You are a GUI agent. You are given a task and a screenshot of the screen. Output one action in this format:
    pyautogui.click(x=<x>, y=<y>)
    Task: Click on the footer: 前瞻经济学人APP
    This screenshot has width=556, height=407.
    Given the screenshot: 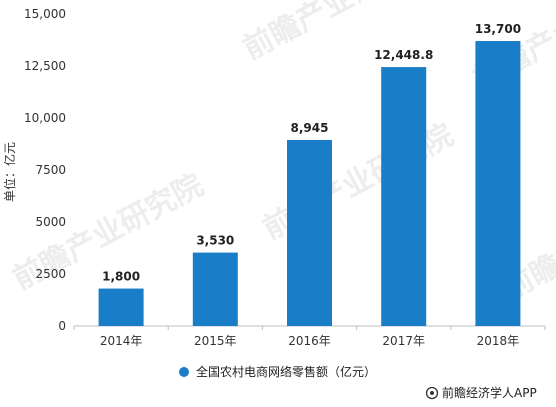 What is the action you would take?
    pyautogui.click(x=481, y=392)
    